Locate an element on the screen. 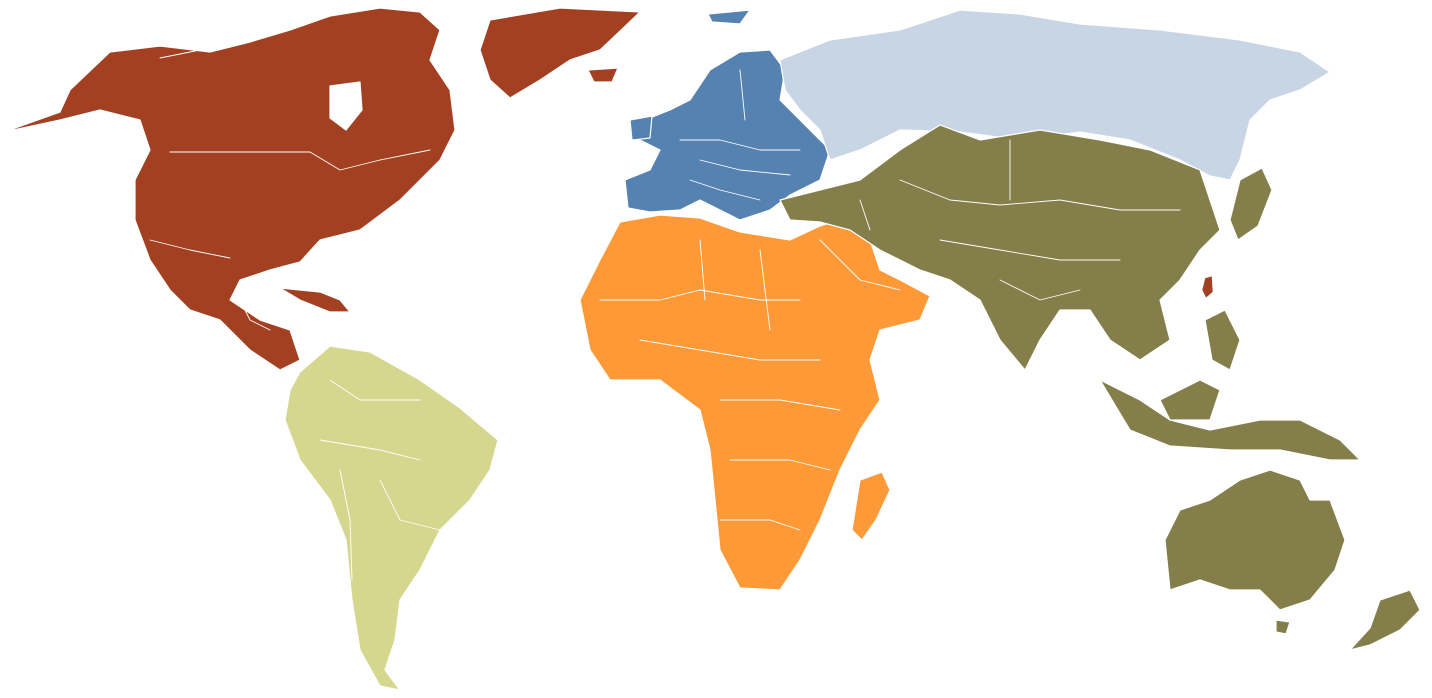  region-europe is located at coordinates (727, 115).